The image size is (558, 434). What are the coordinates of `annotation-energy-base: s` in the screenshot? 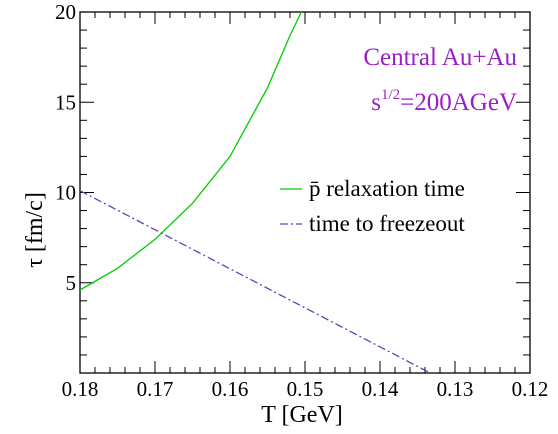 It's located at (376, 102).